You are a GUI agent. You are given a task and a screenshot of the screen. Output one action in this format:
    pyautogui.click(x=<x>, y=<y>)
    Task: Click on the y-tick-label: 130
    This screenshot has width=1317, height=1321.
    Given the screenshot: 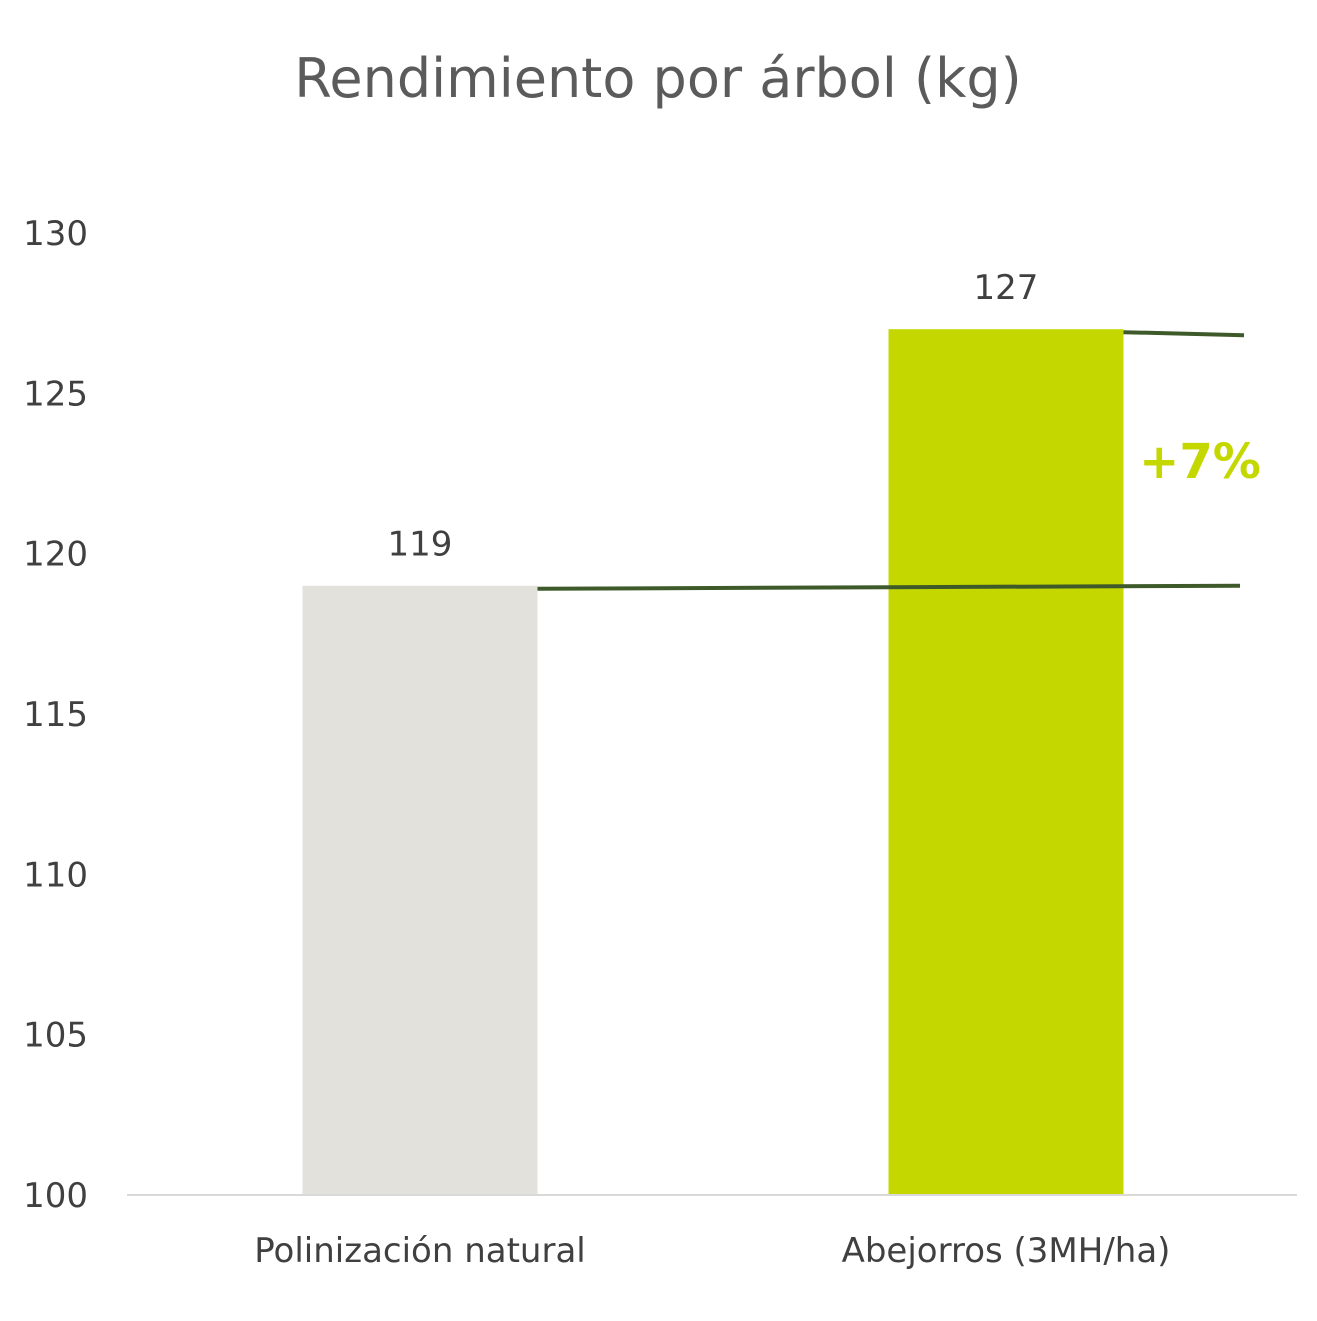 What is the action you would take?
    pyautogui.click(x=55, y=234)
    